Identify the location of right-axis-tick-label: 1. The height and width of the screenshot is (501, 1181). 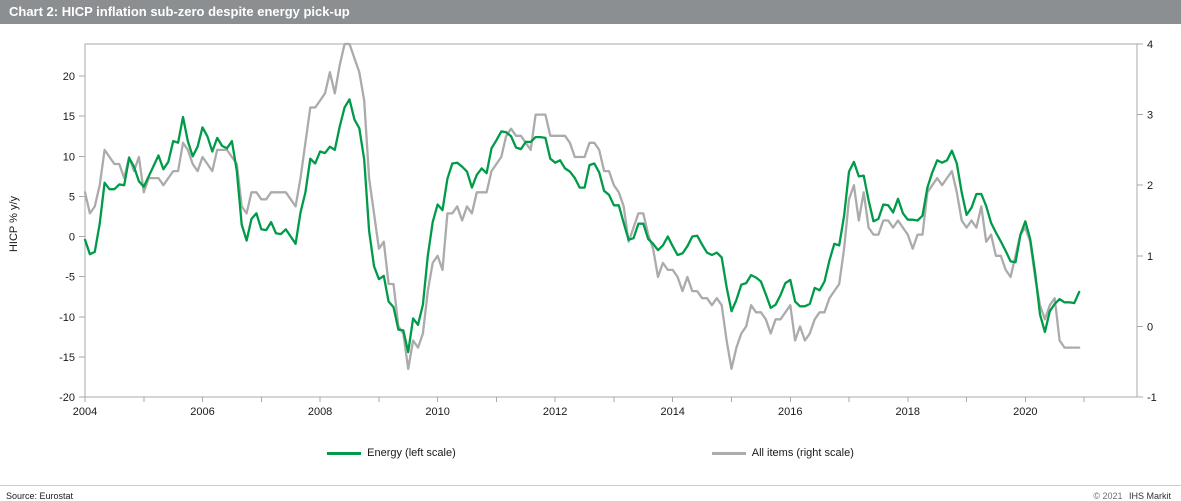
(1150, 257).